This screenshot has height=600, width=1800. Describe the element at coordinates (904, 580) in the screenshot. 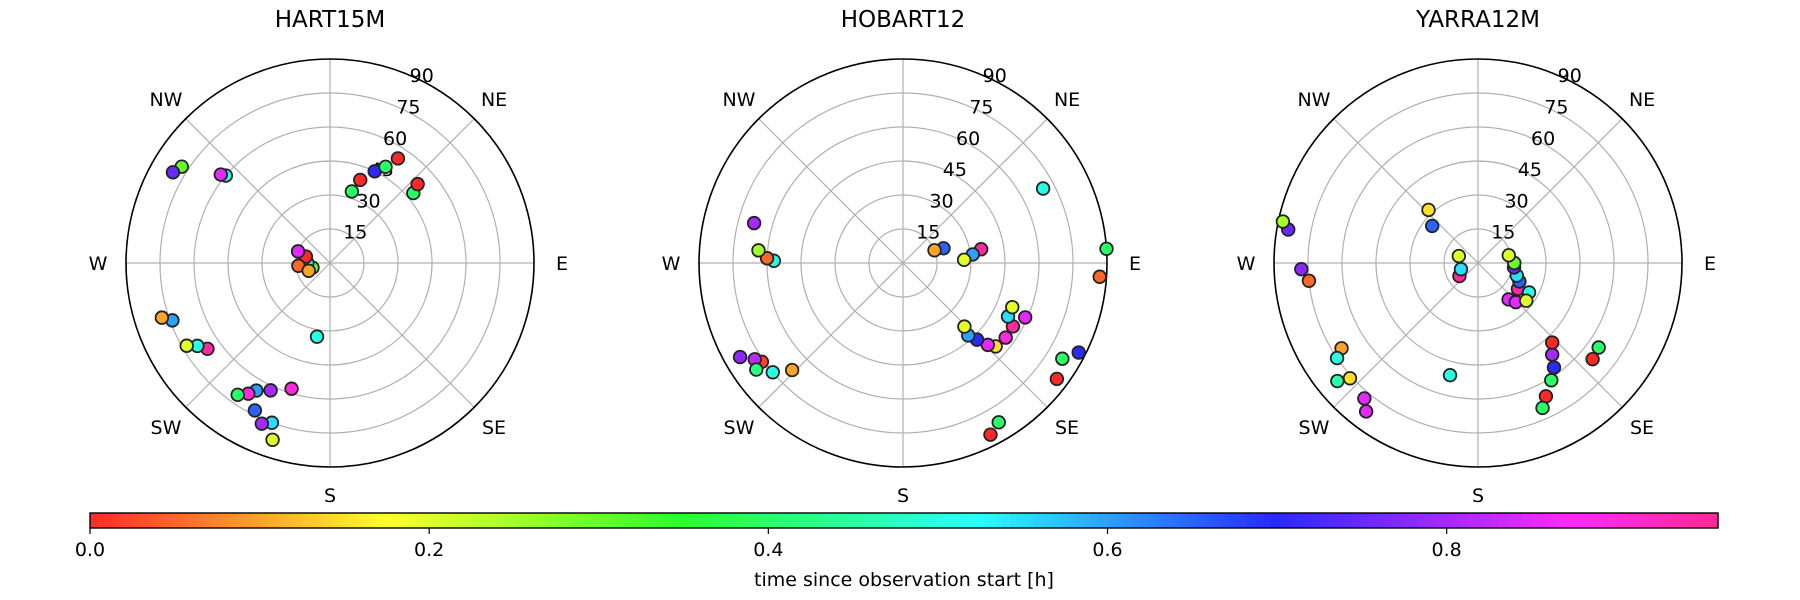

I see `colorbar-label: time since observation start [h]` at that location.